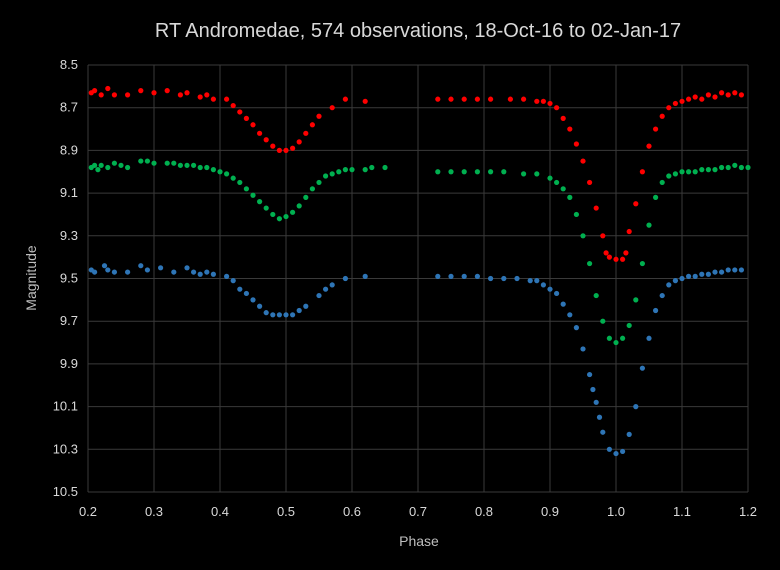 The image size is (780, 570). I want to click on y-tick-label: 8.5, so click(69, 64).